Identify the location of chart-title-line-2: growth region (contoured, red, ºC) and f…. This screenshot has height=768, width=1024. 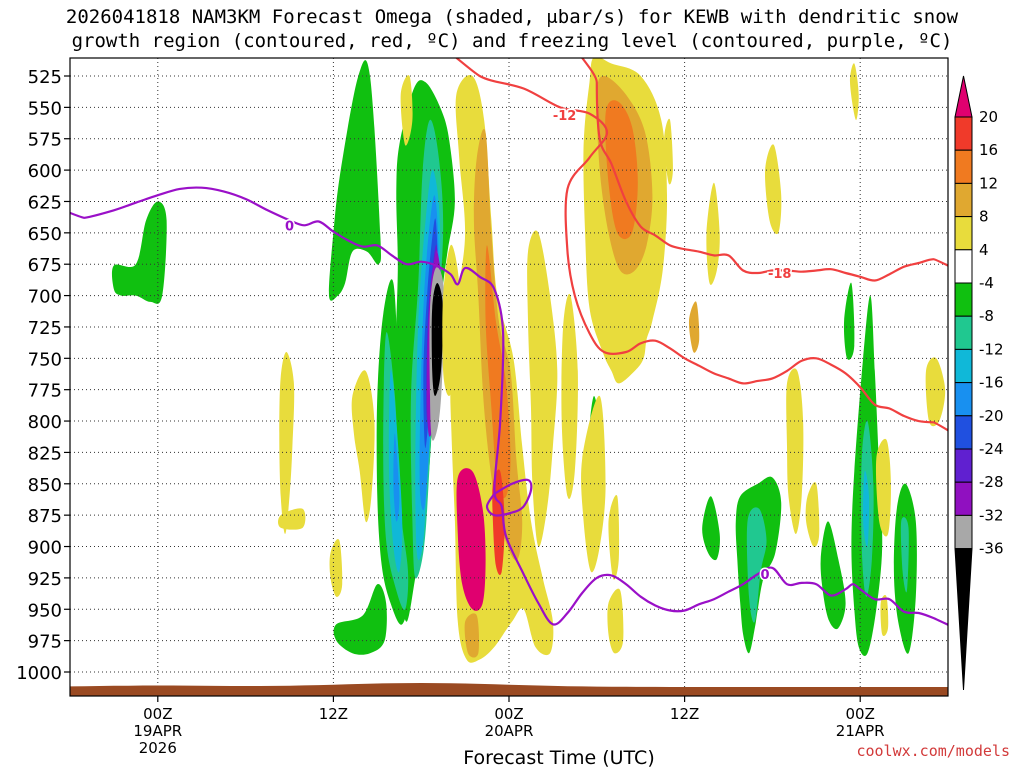
(512, 41).